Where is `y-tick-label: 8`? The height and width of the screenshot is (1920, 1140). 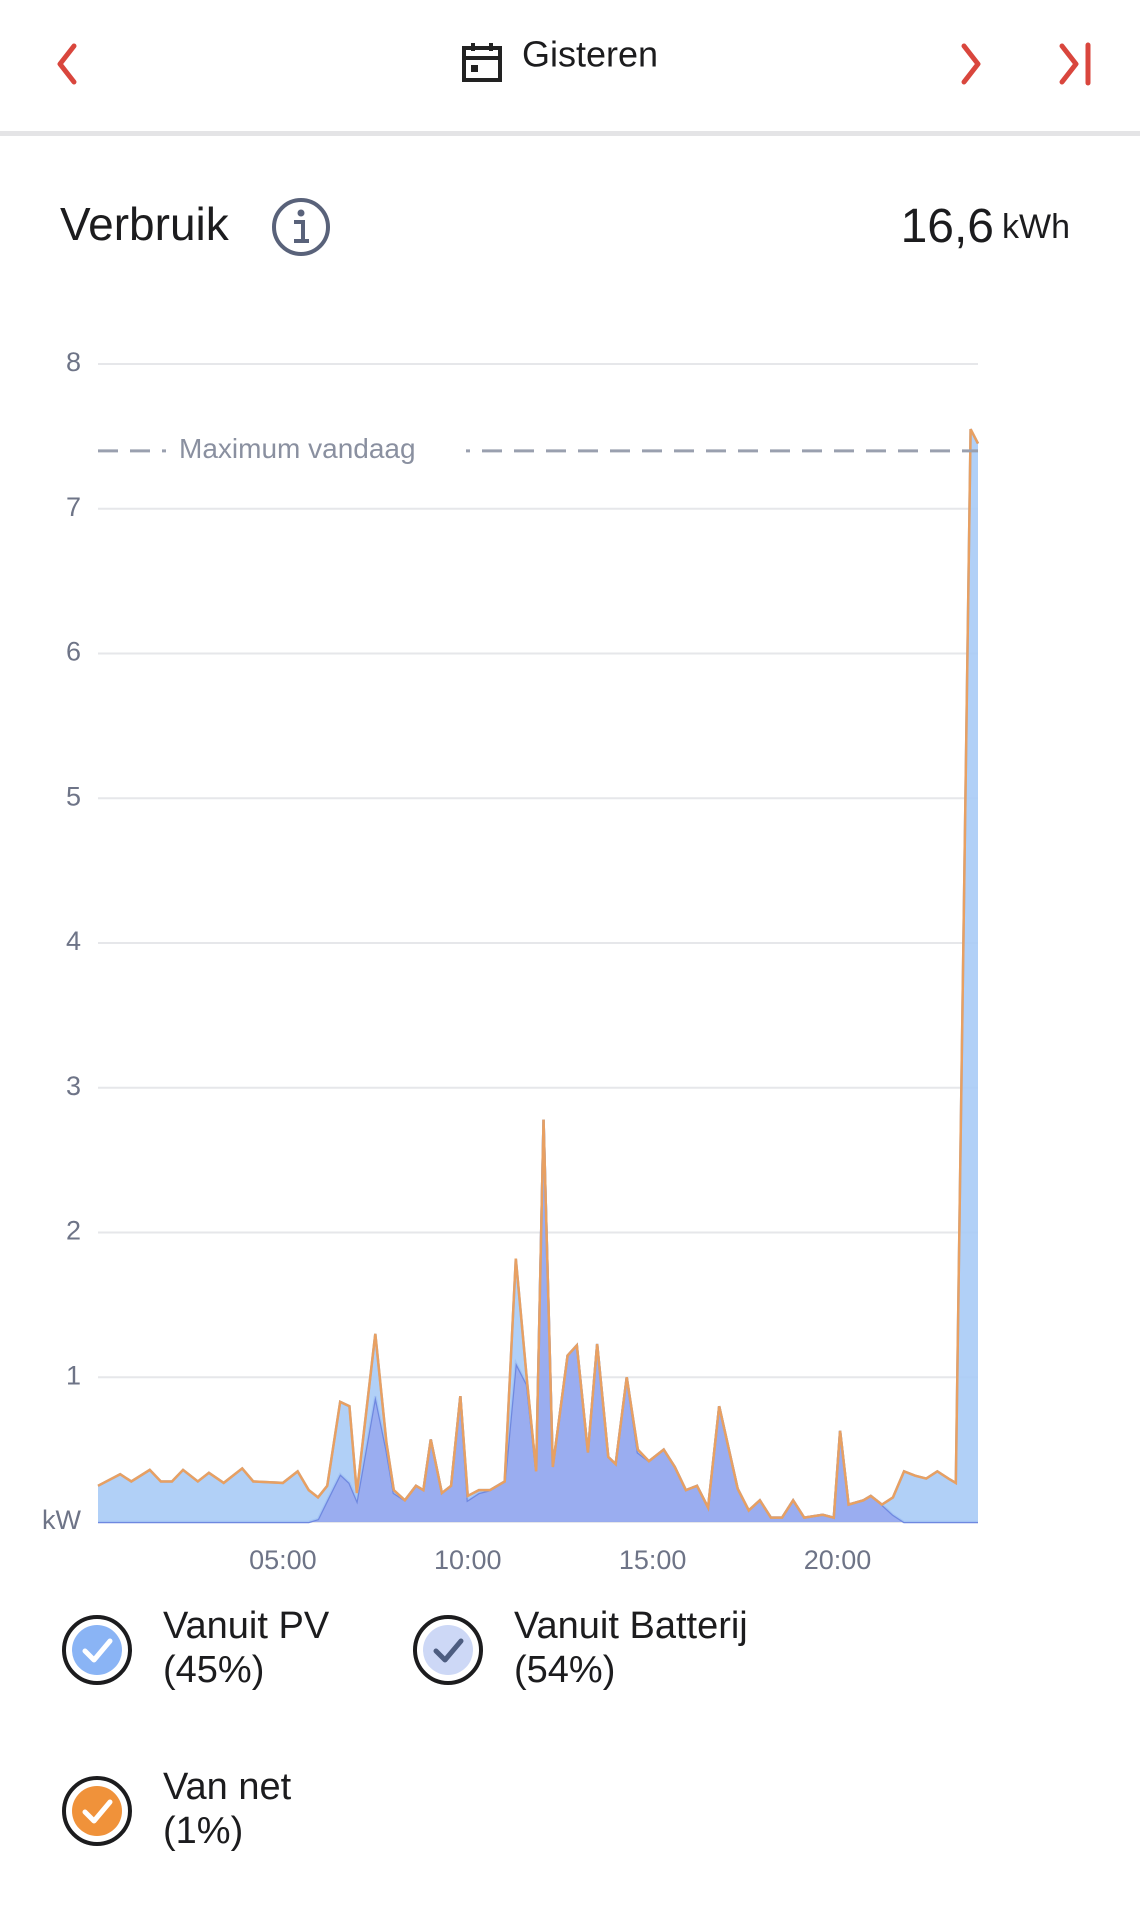 y-tick-label: 8 is located at coordinates (73, 362).